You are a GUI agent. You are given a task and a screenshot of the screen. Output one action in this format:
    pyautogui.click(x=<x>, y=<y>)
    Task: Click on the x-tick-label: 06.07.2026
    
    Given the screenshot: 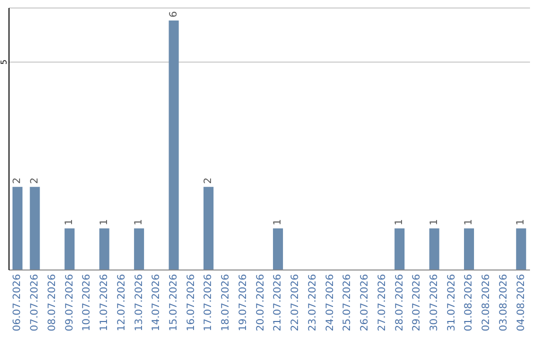 What is the action you would take?
    pyautogui.click(x=18, y=303)
    